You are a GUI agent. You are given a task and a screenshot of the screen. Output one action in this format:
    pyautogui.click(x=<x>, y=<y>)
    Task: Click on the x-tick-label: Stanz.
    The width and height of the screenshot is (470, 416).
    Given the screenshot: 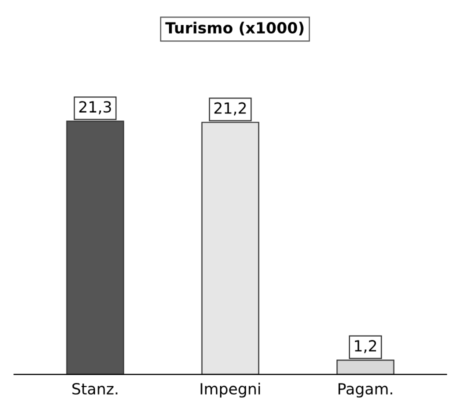 What is the action you would take?
    pyautogui.click(x=95, y=389)
    